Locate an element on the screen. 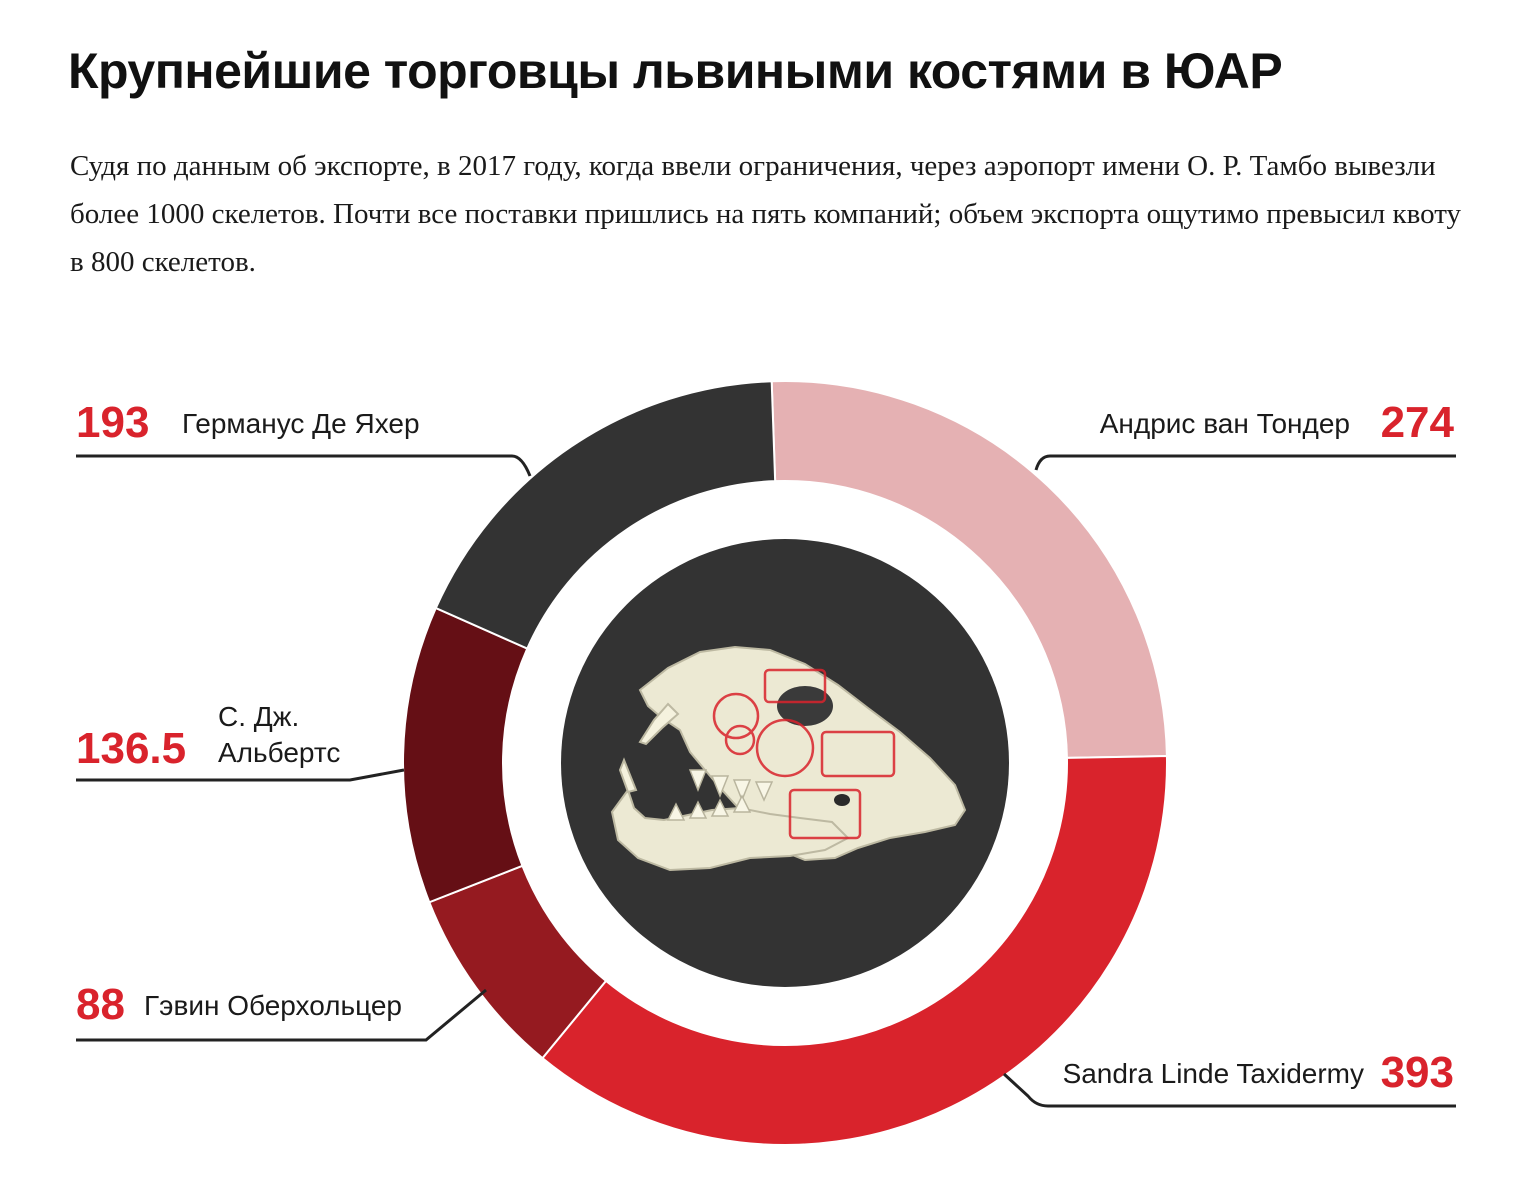 The height and width of the screenshot is (1188, 1536). slice-label-2: Гэвин Оберхольцер is located at coordinates (273, 1005).